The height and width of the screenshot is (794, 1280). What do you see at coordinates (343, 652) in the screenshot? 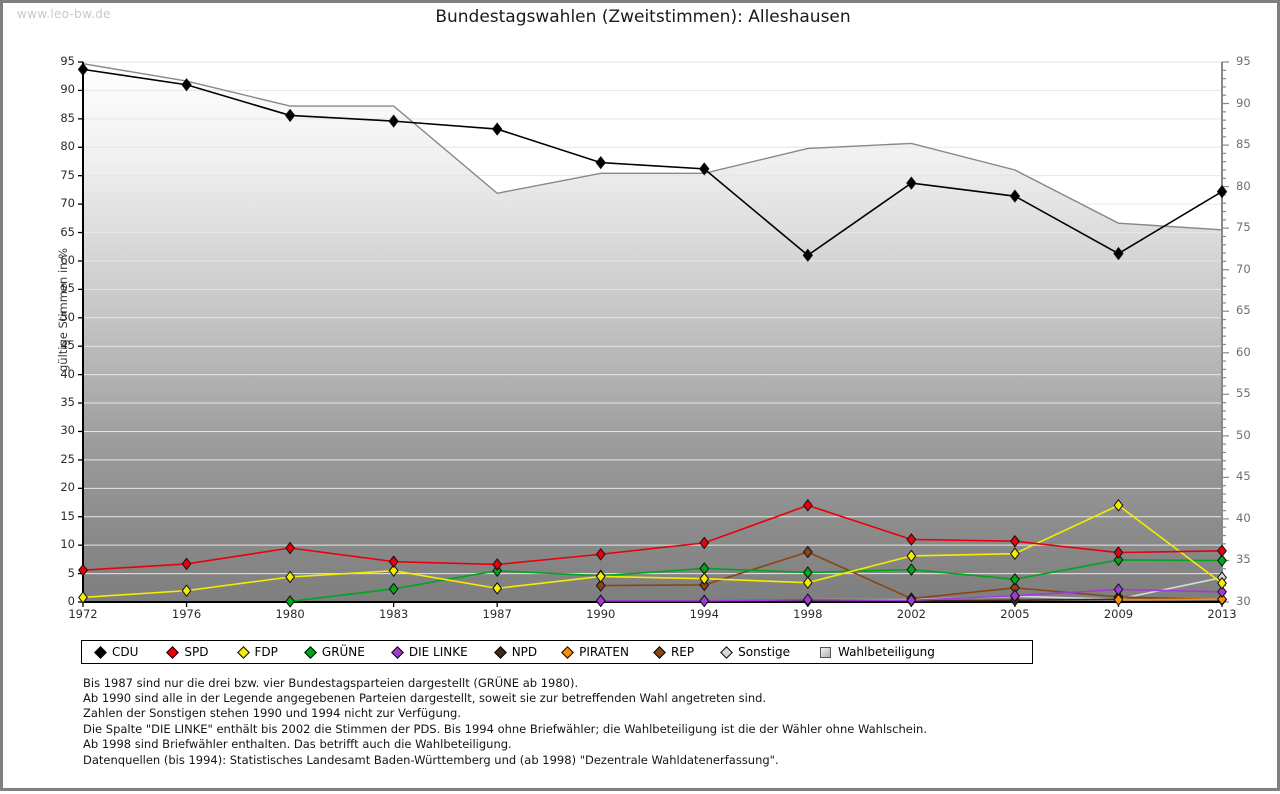
I see `legend-label: GRÜNE` at bounding box center [343, 652].